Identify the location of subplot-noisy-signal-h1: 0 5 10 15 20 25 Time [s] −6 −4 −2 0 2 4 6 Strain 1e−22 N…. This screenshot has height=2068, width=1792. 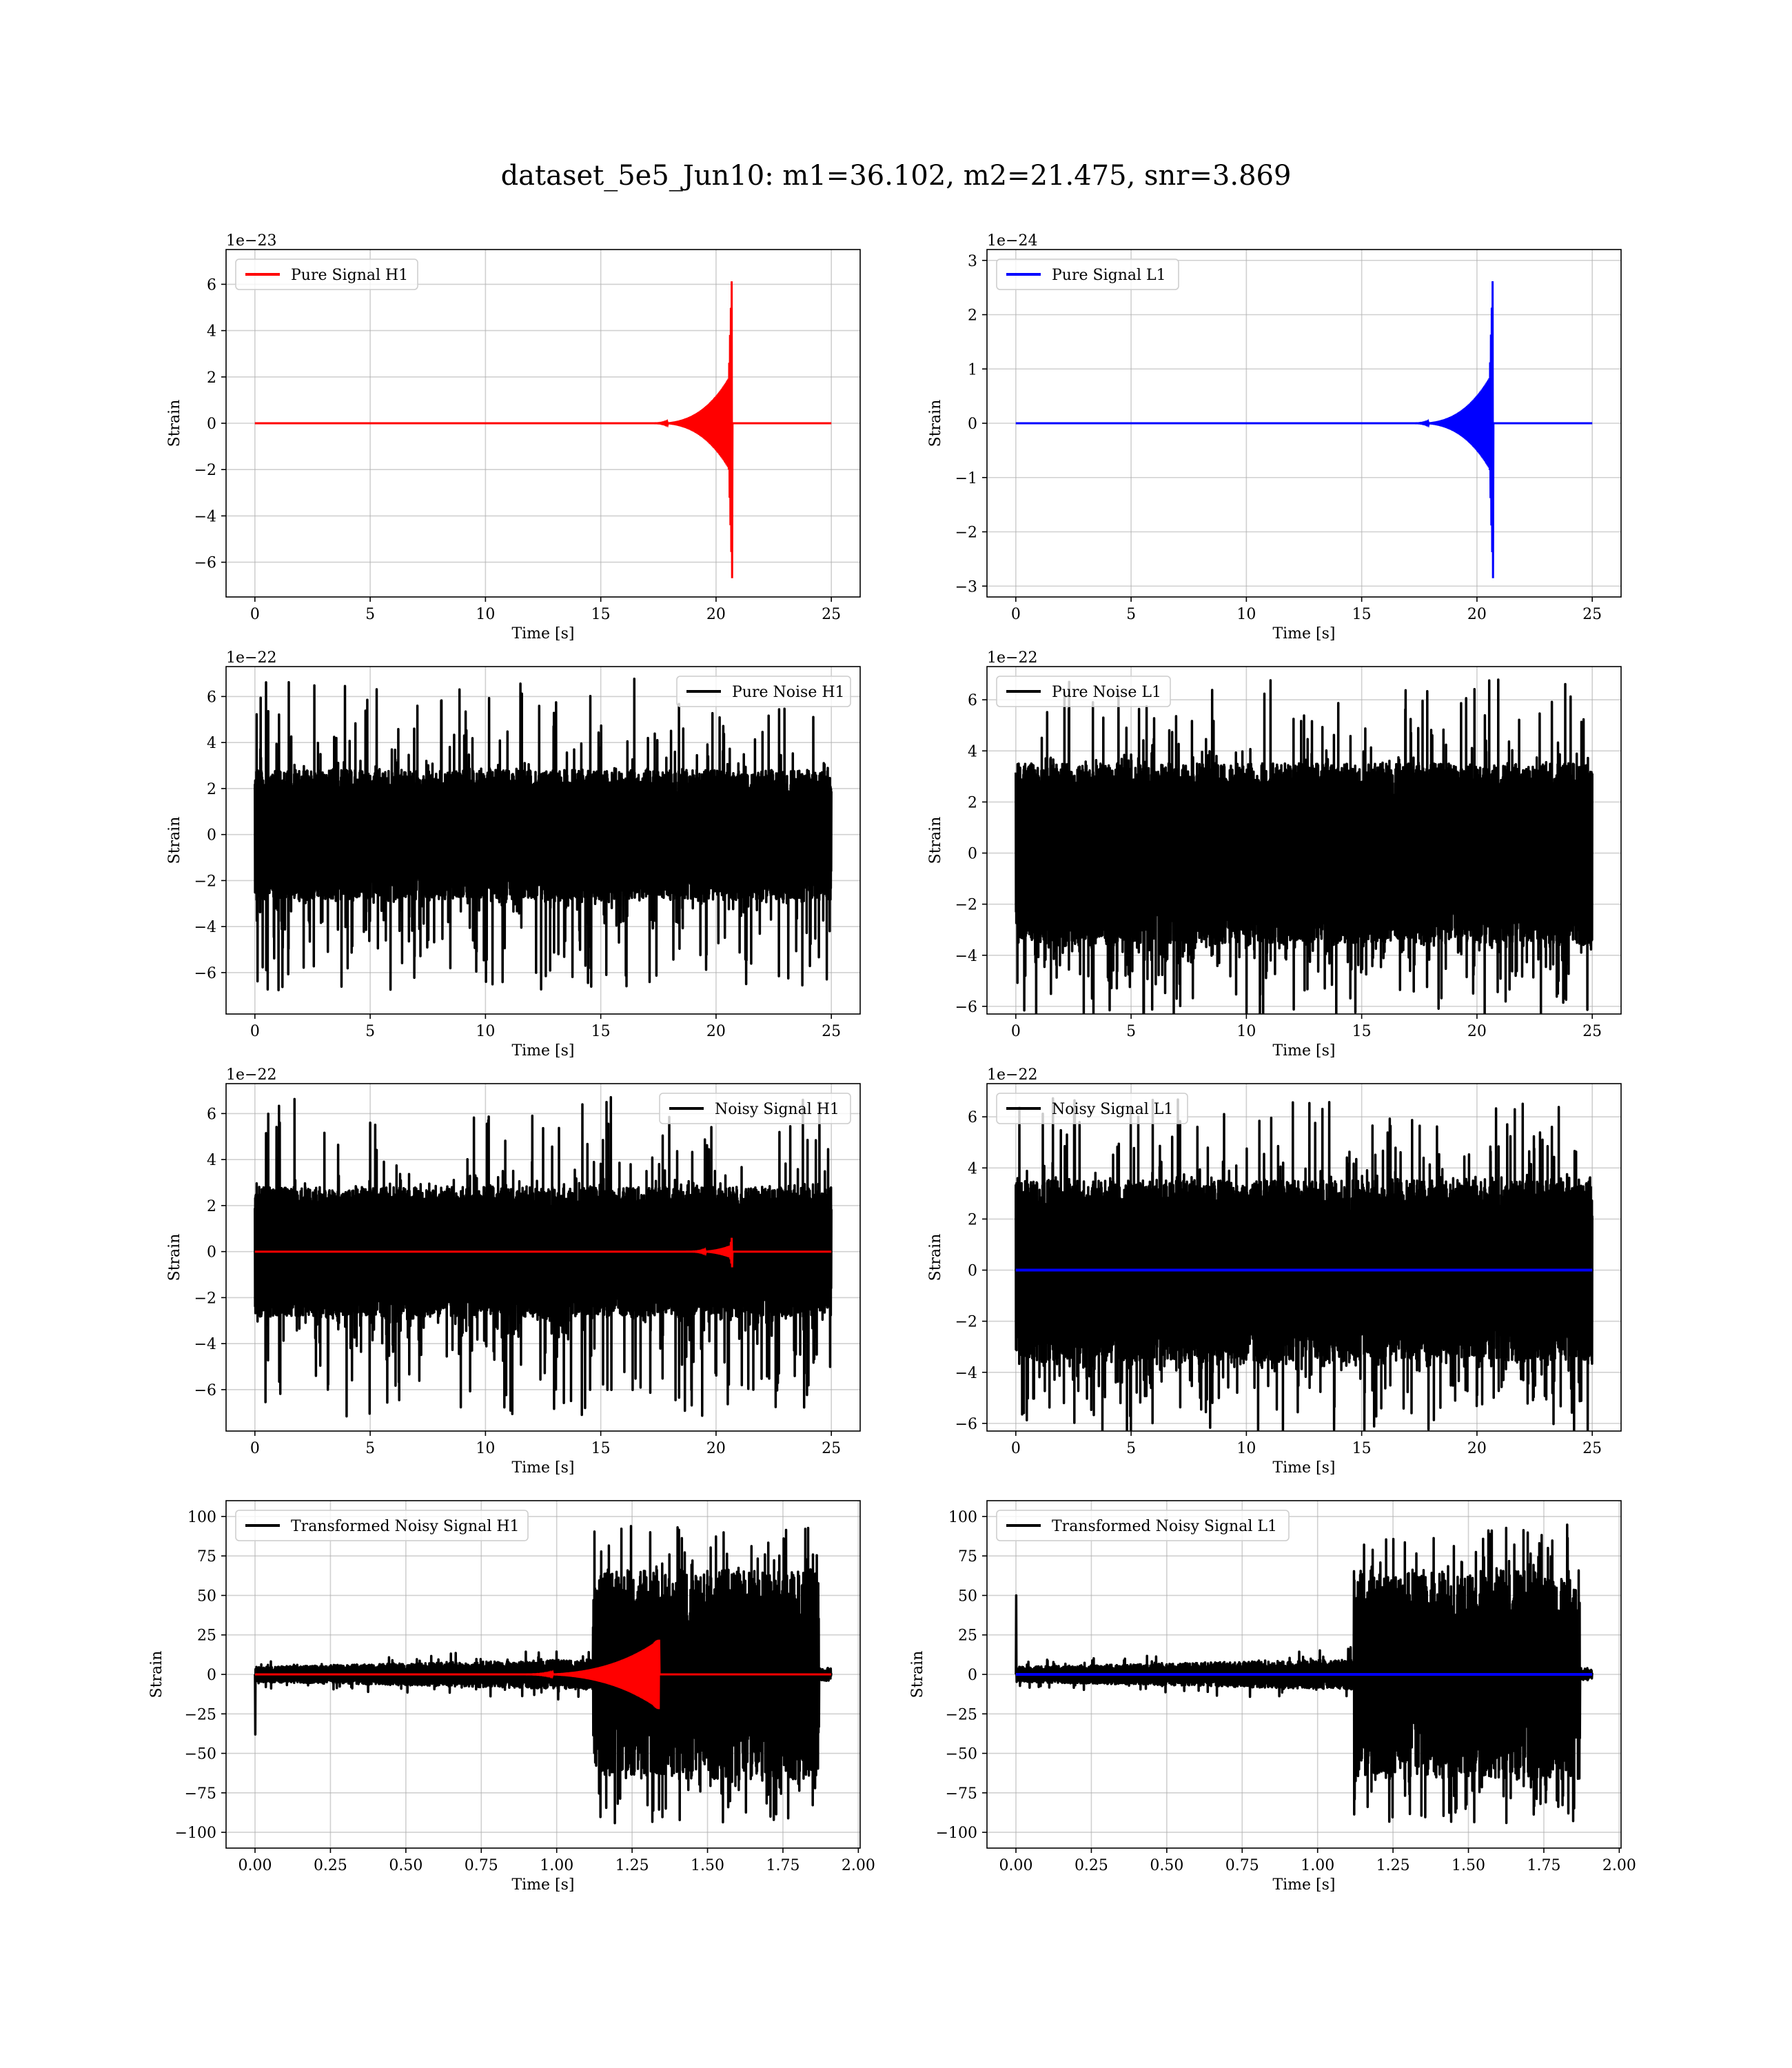
(513, 1271).